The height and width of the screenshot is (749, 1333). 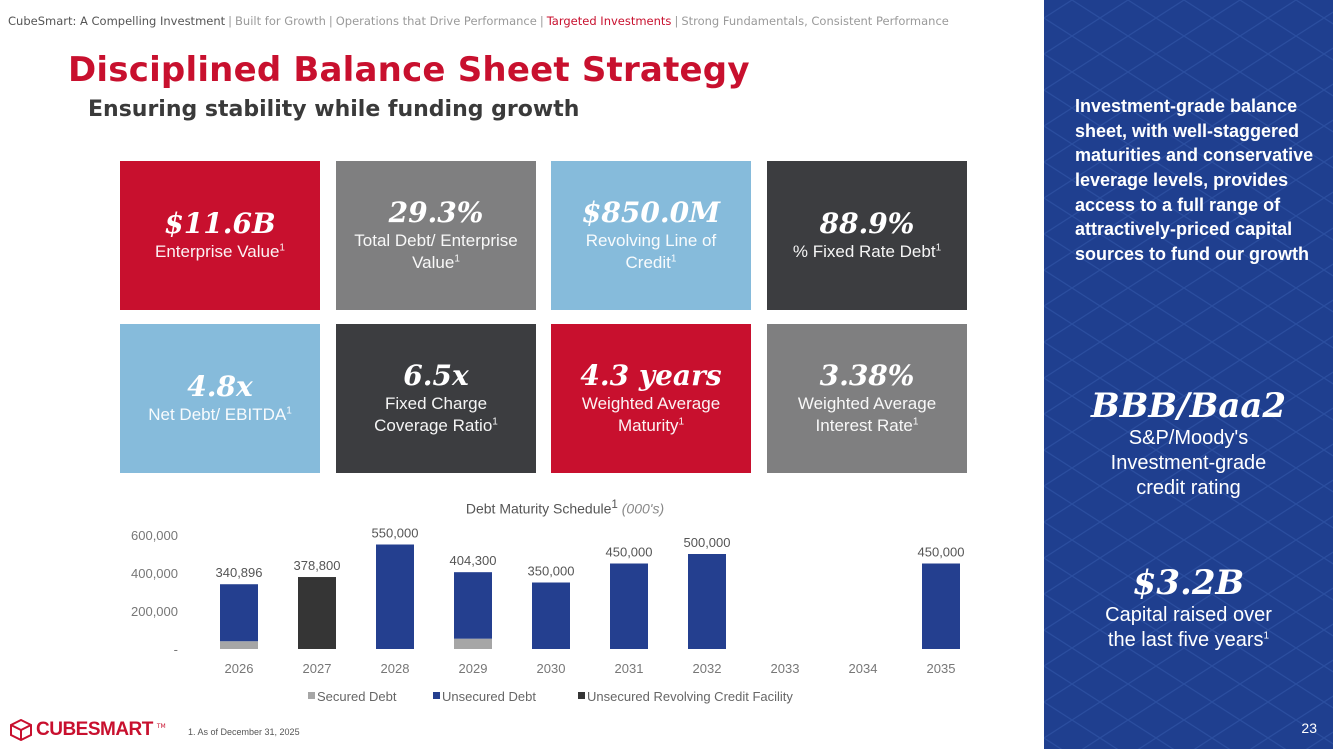 I want to click on breadcrumb-item: Operations that Drive Performance, so click(x=436, y=21).